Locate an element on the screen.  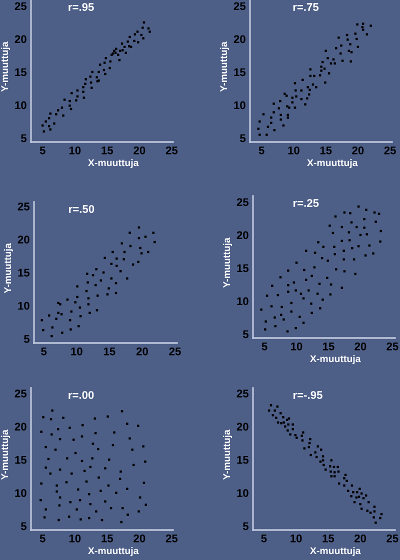
chart-title: r=.50 is located at coordinates (81, 209).